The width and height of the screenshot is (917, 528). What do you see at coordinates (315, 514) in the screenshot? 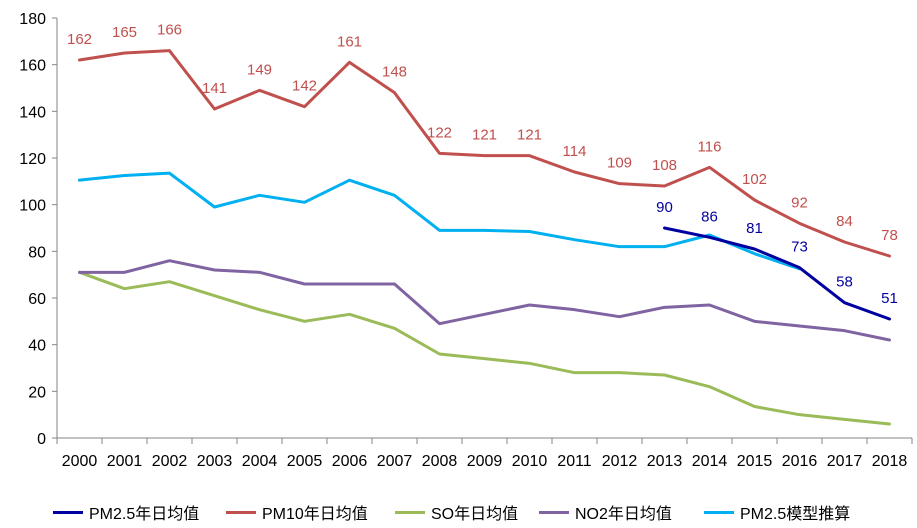
I see `legend-label: PM10年日均值` at bounding box center [315, 514].